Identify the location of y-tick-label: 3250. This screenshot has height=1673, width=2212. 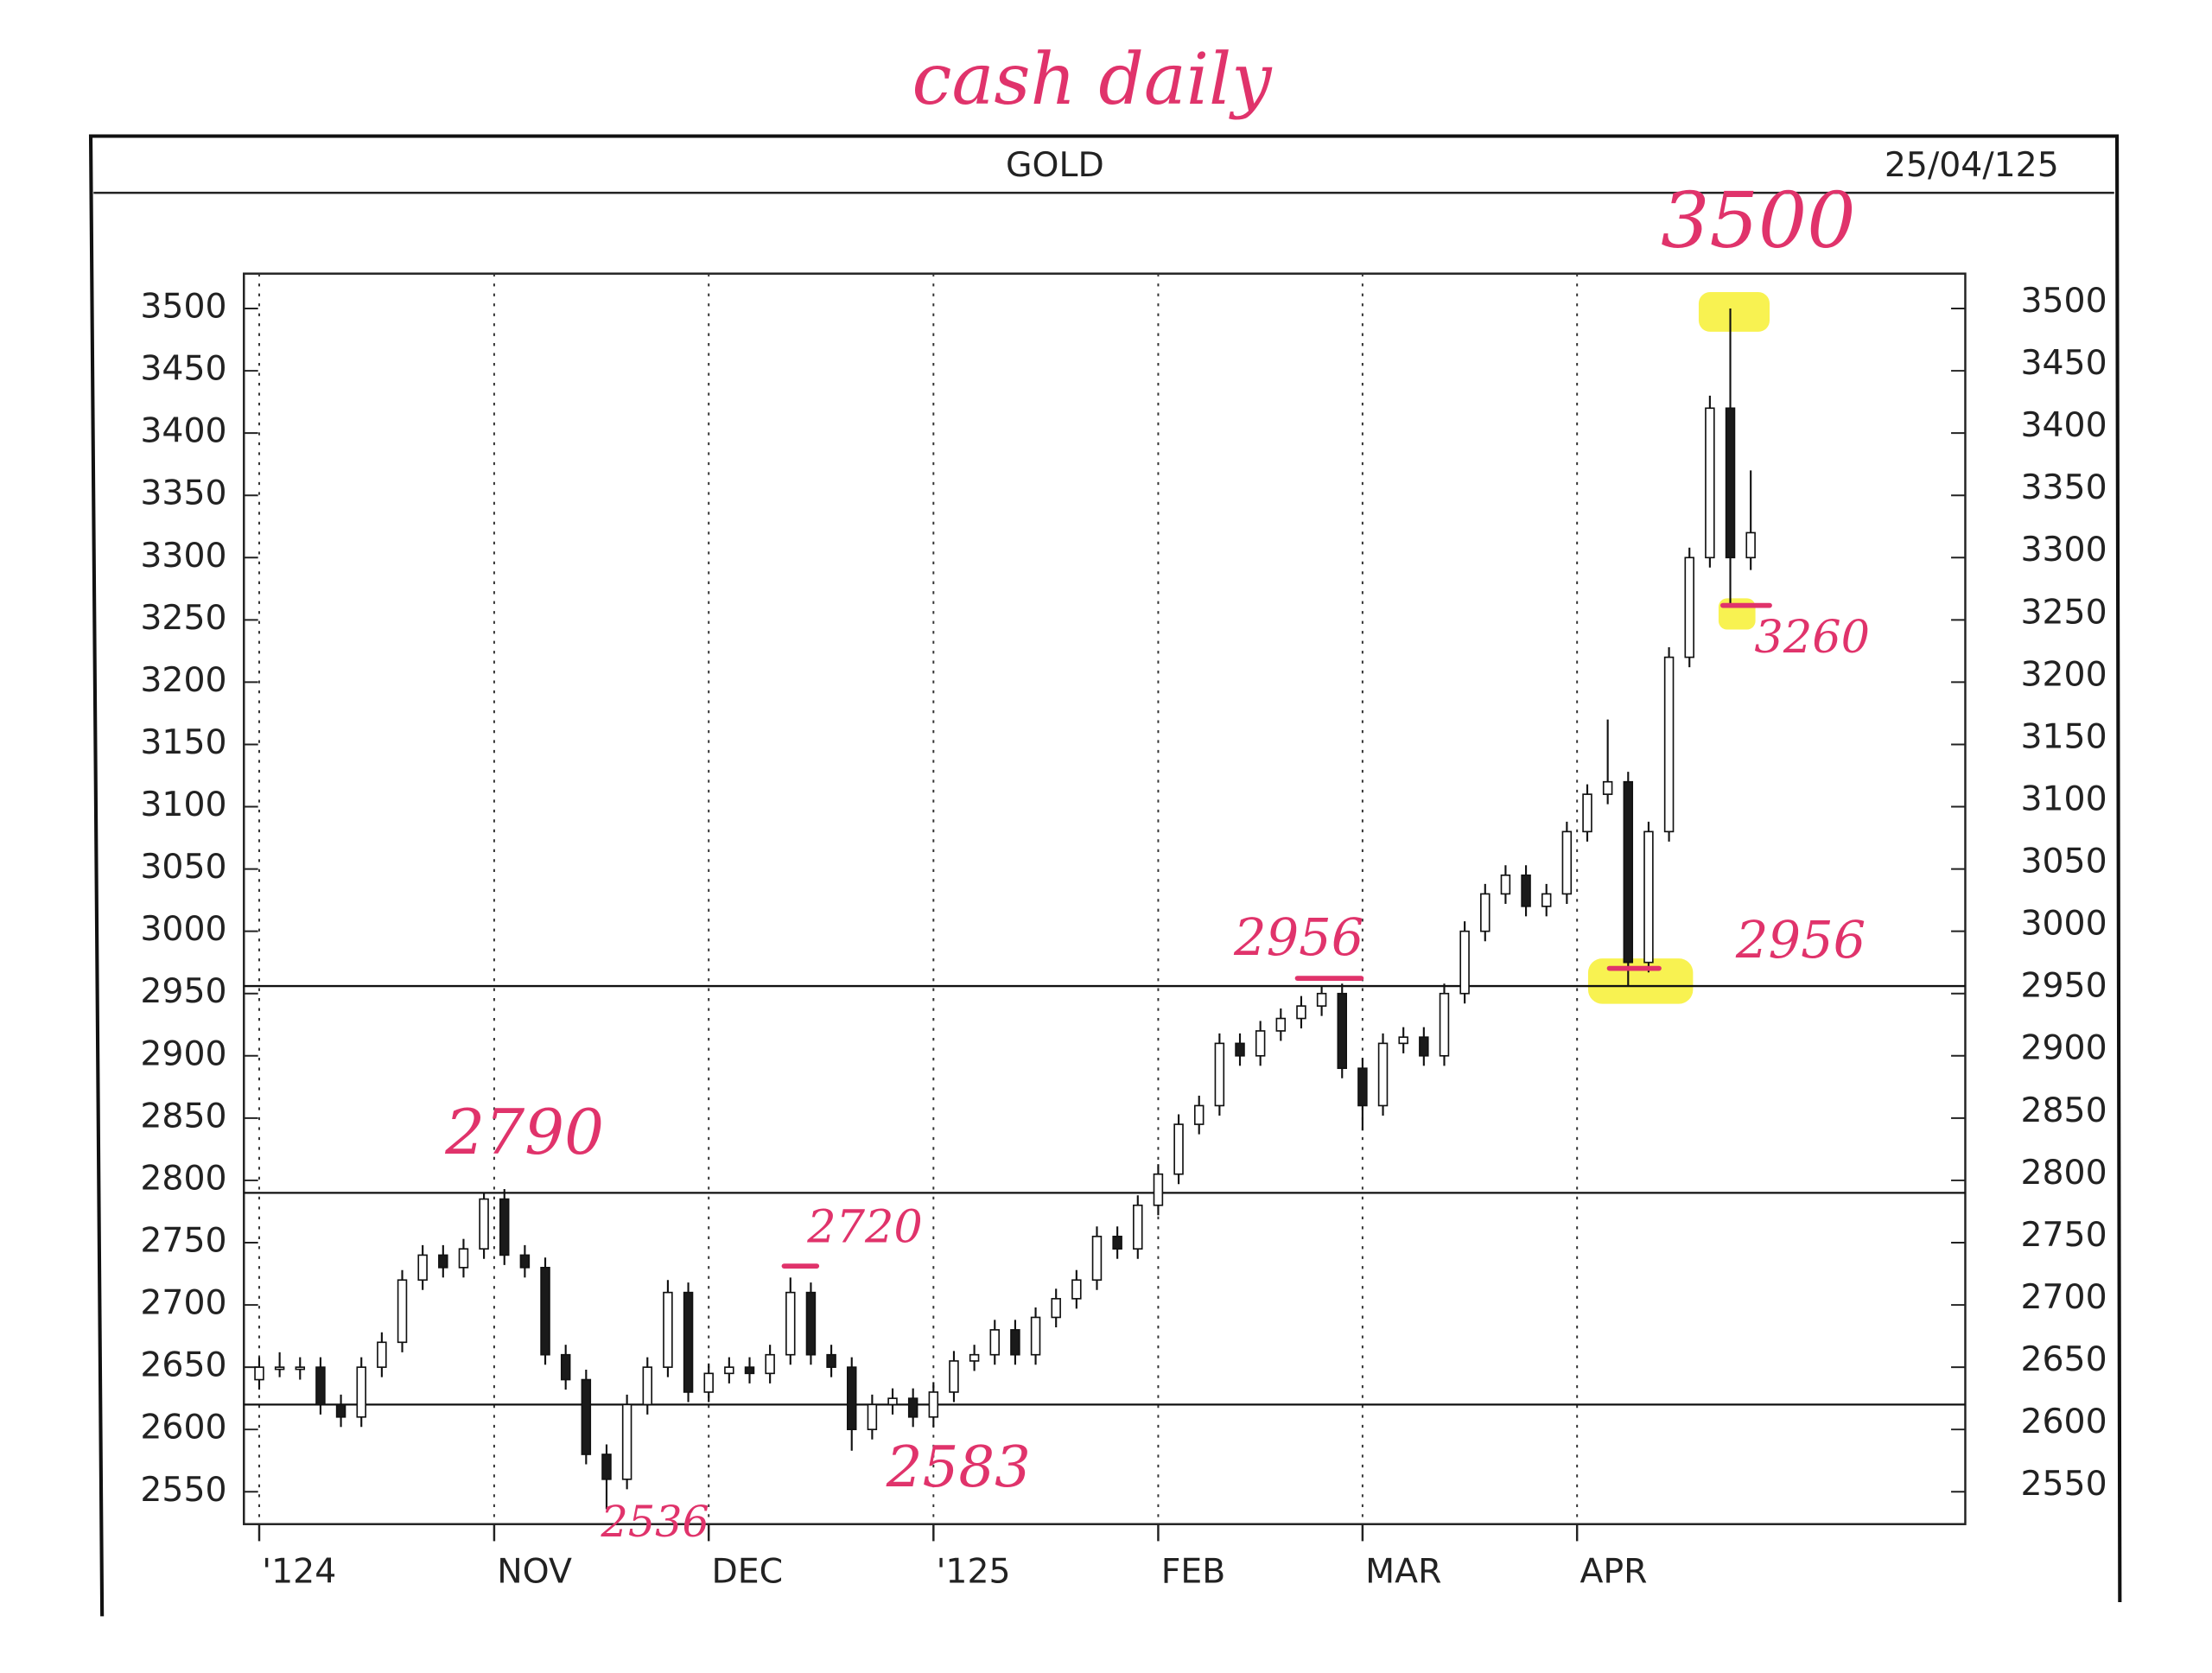
(183, 618).